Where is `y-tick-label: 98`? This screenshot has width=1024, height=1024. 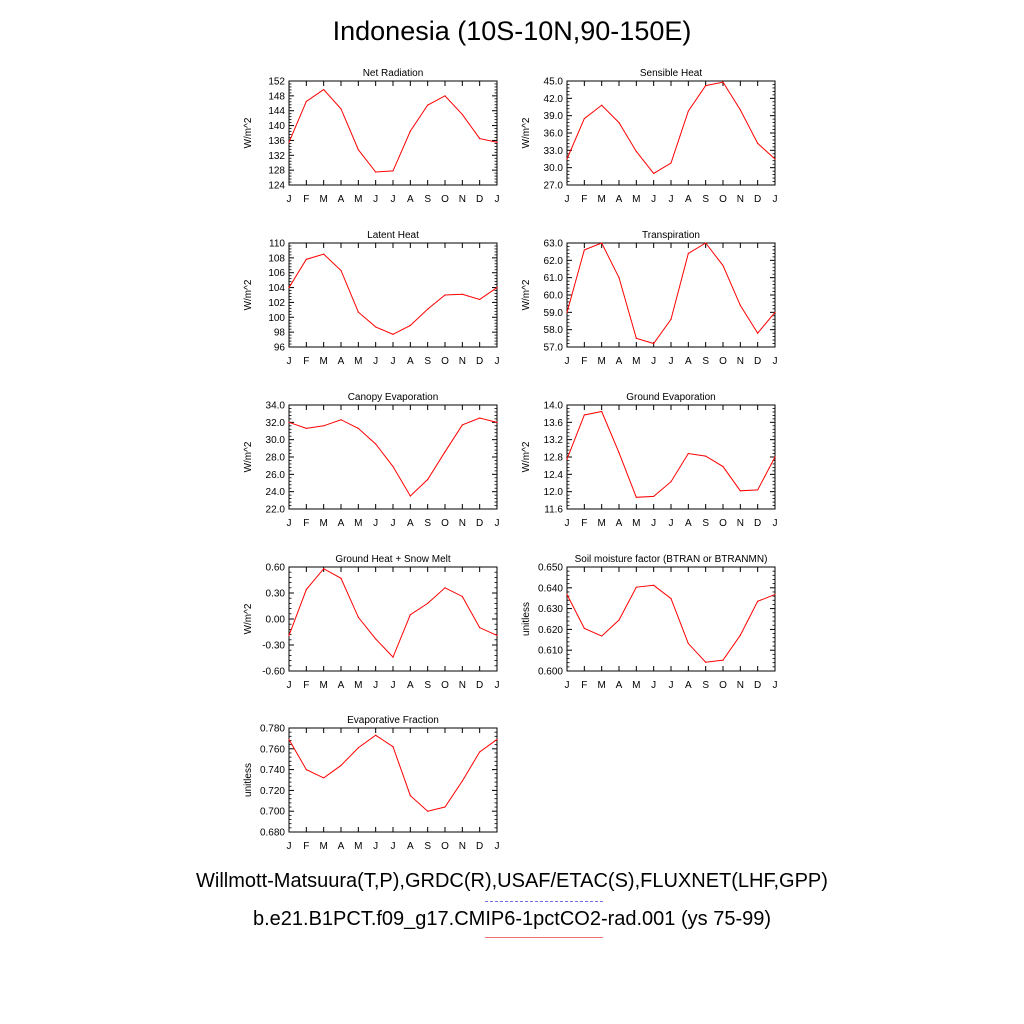 y-tick-label: 98 is located at coordinates (280, 333).